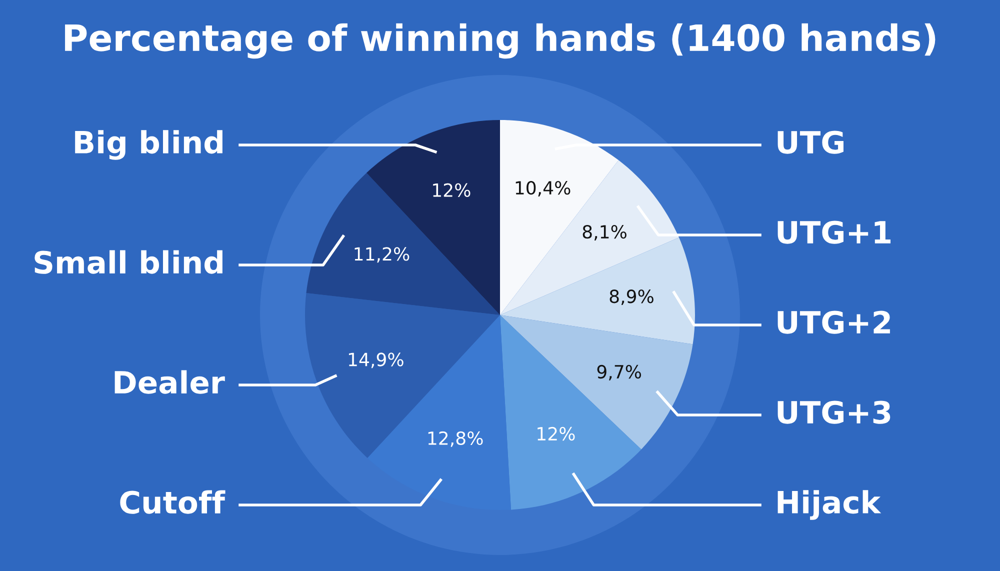  I want to click on slice-label: Small blind, so click(128, 262).